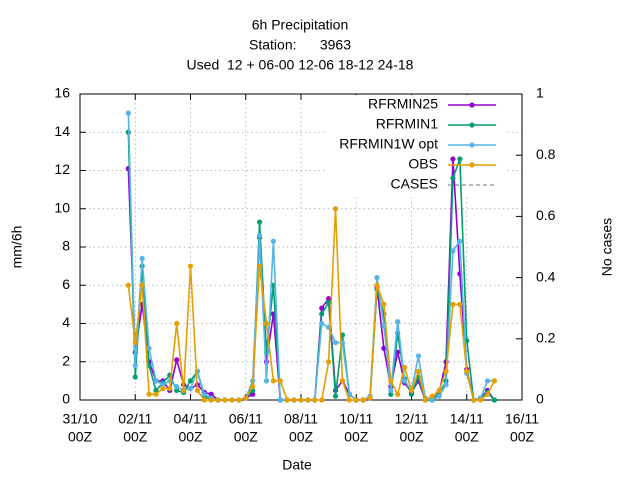 The width and height of the screenshot is (640, 480). I want to click on chart-title: Used 12 + 06-00 12-06 18-12 24-18, so click(300, 65).